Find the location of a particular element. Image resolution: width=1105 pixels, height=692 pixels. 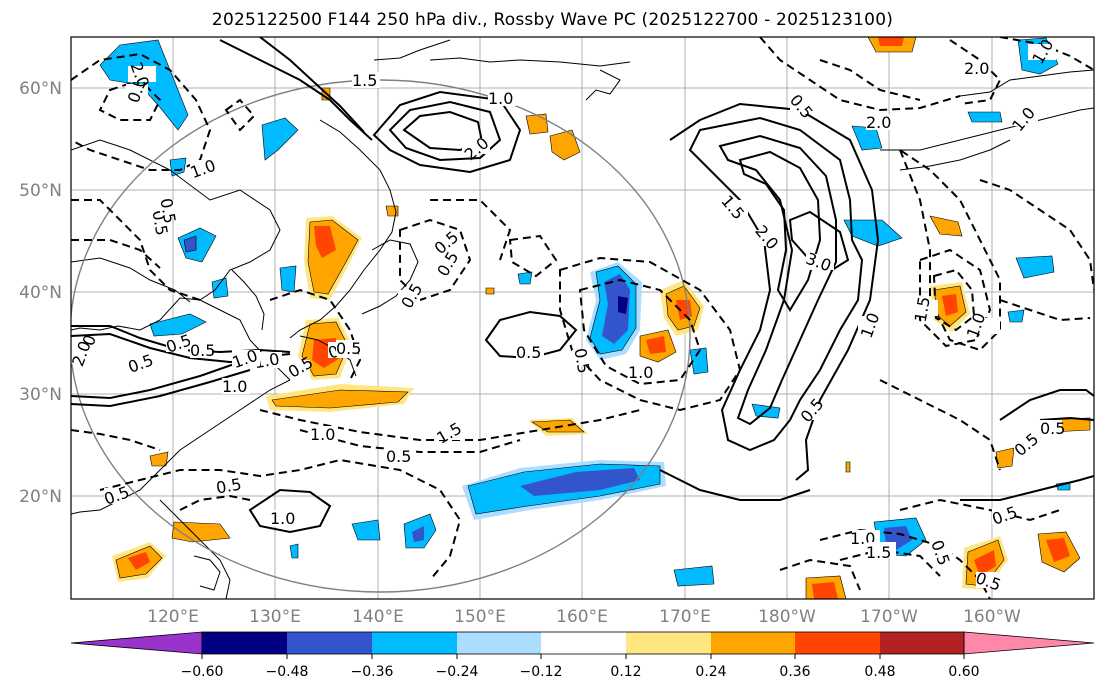

colorbar-ticks is located at coordinates (583, 656).